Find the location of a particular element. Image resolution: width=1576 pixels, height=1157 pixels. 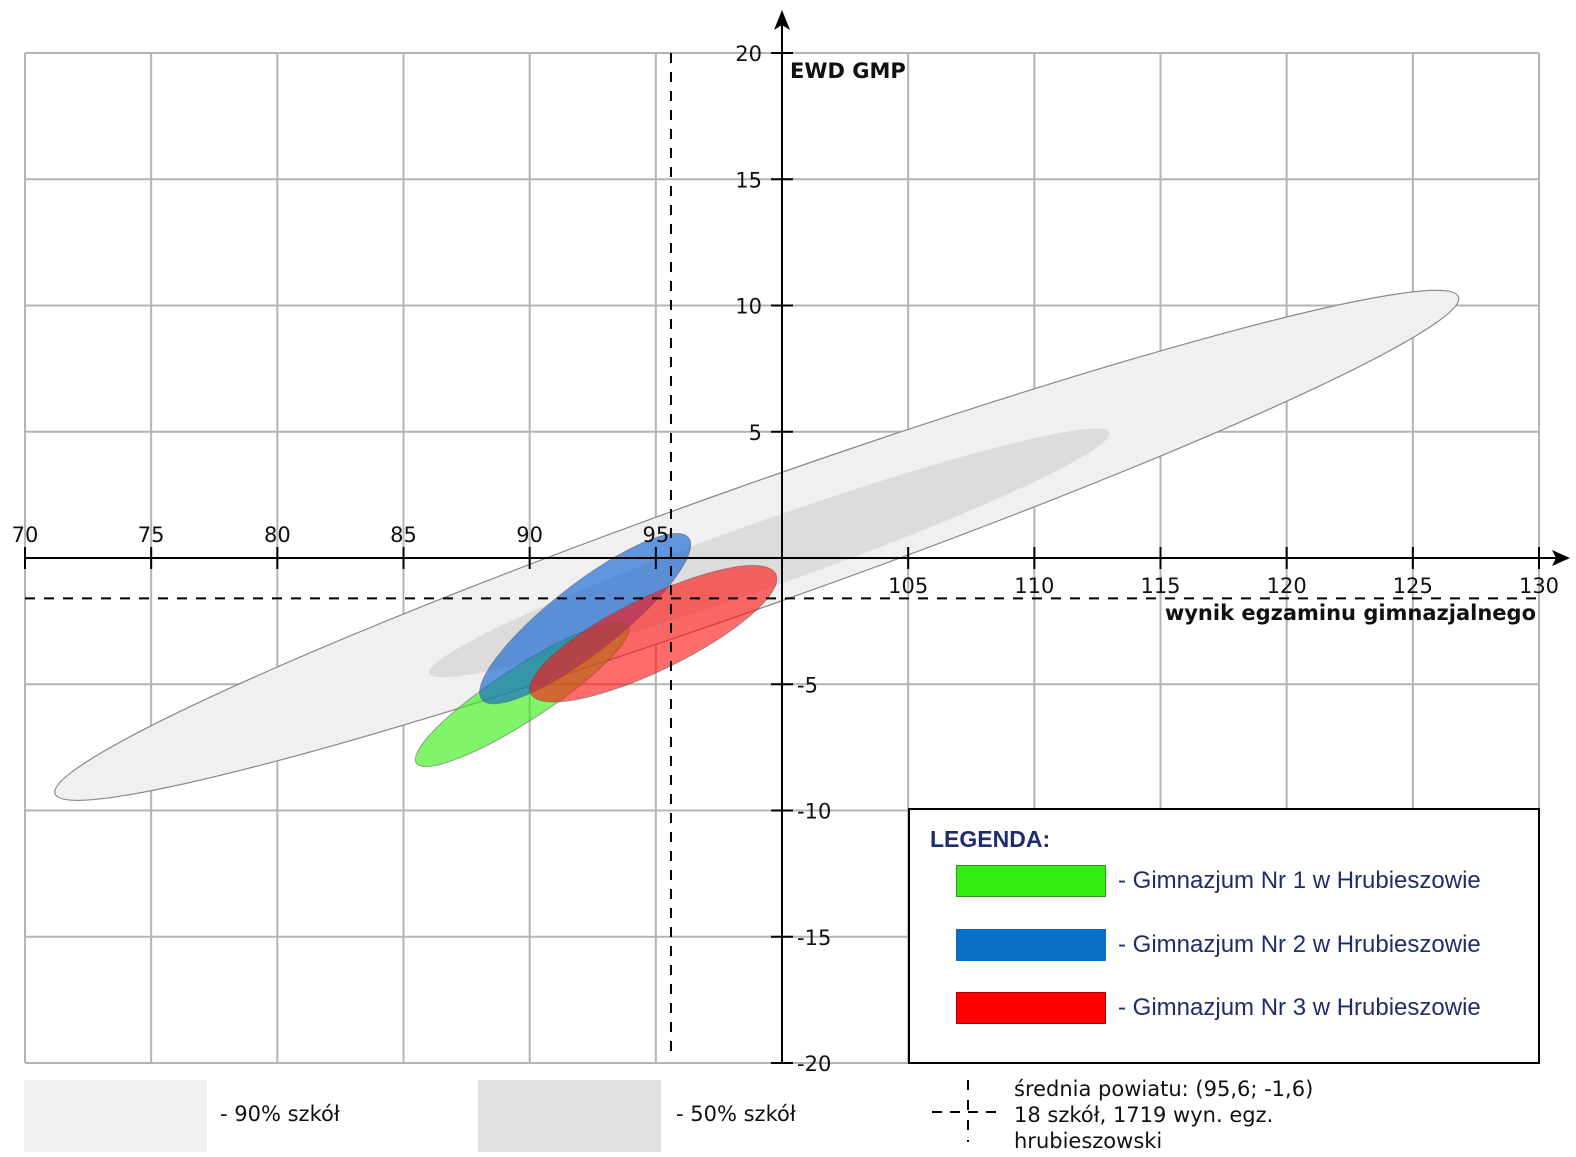

x-tick-label: 105 is located at coordinates (908, 586).